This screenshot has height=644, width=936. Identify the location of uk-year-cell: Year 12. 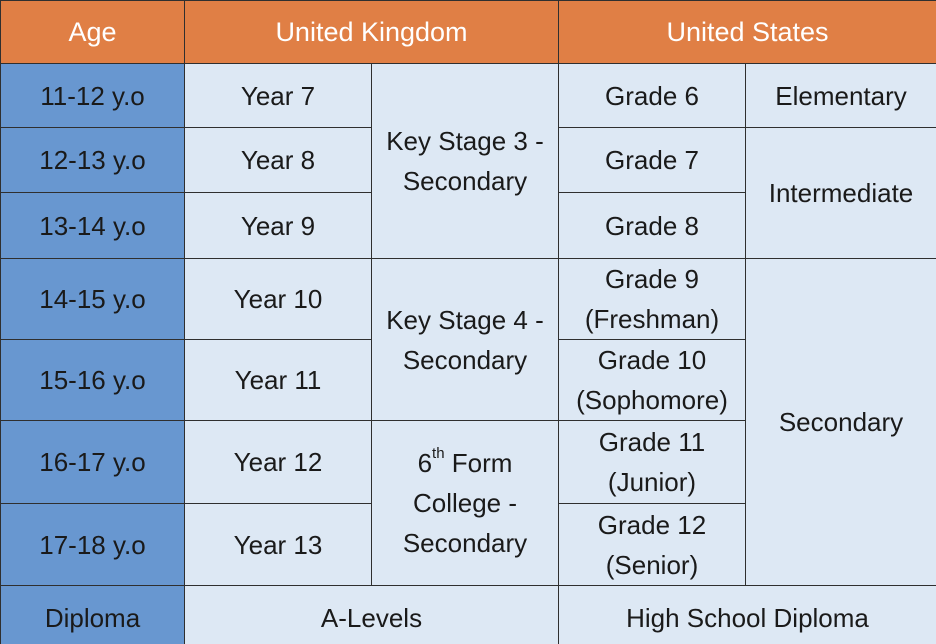
(278, 462).